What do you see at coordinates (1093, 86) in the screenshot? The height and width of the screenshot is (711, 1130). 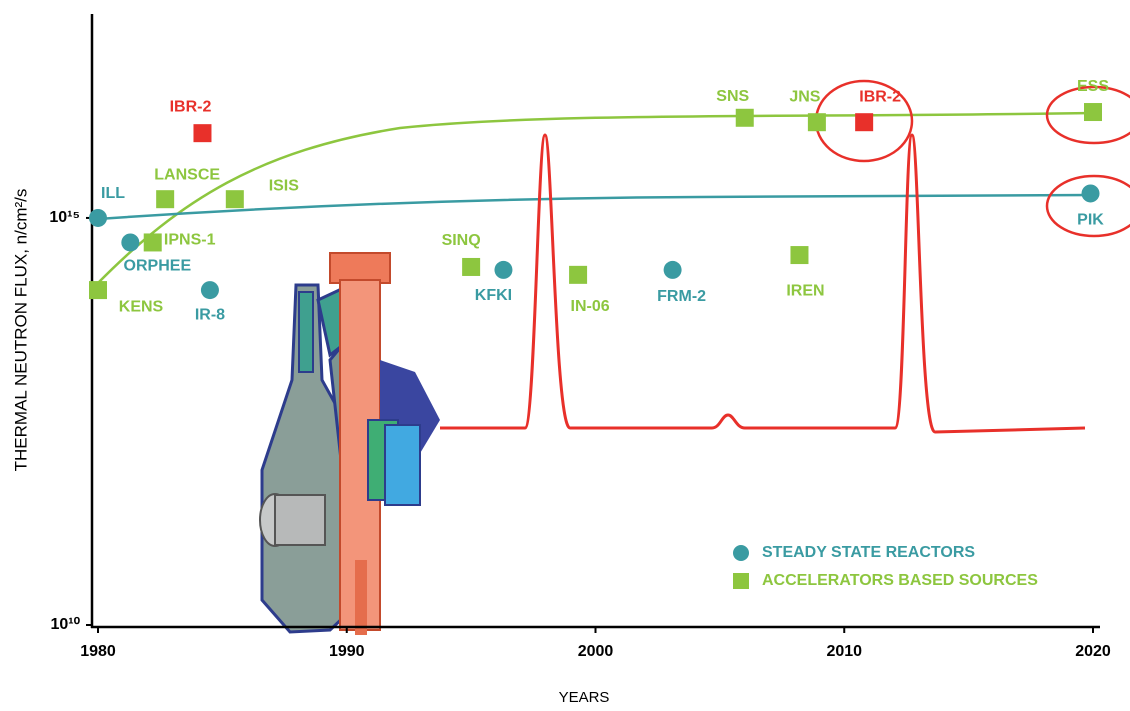 I see `point-label: ESS` at bounding box center [1093, 86].